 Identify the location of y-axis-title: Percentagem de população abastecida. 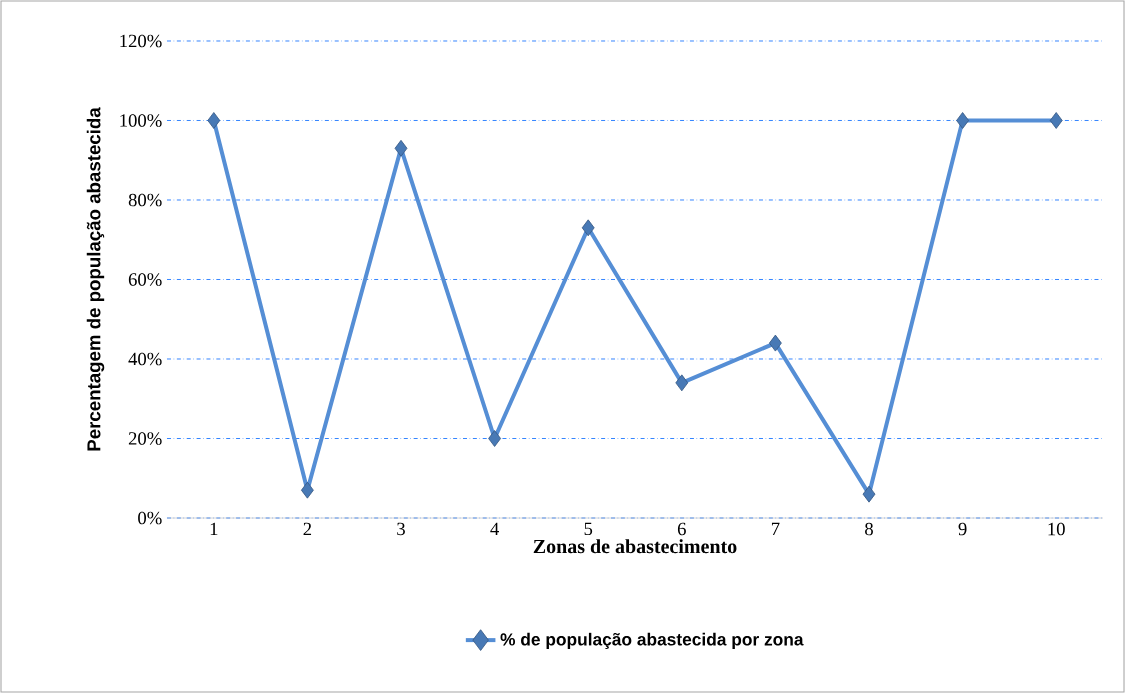
(95, 279).